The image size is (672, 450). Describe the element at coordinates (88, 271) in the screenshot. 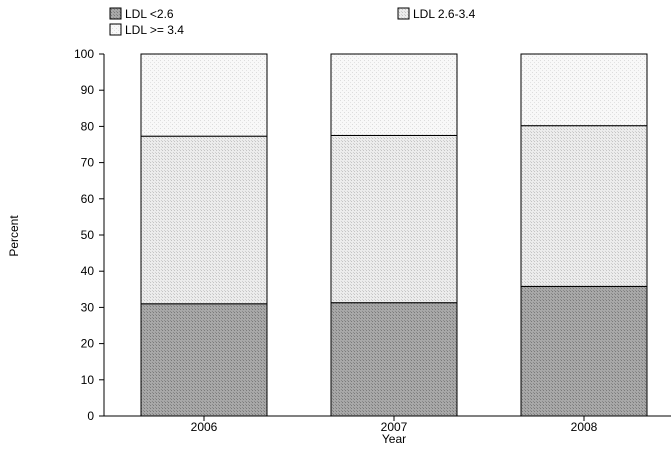

I see `y-tick-label: 40` at that location.